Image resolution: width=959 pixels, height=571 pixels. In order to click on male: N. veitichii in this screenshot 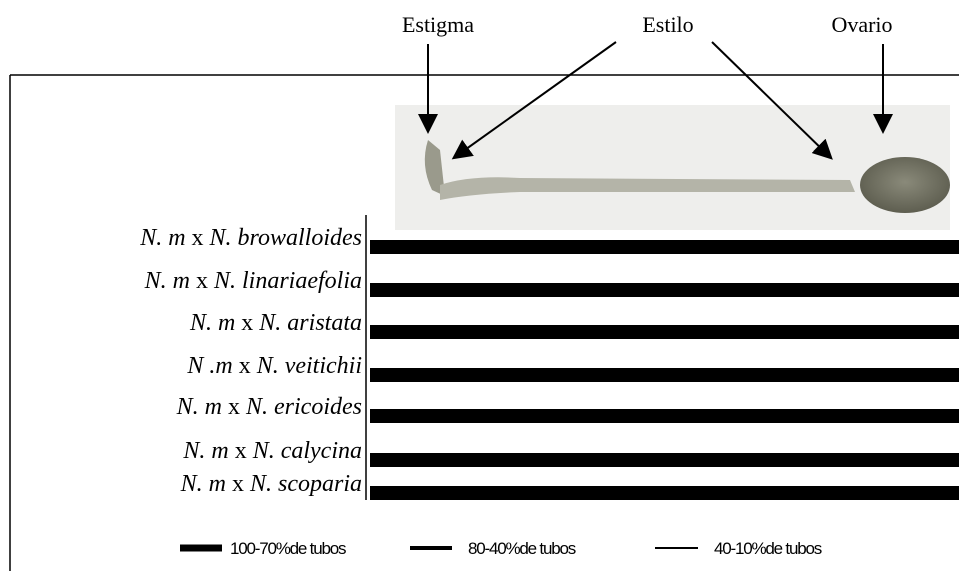, I will do `click(309, 366)`.